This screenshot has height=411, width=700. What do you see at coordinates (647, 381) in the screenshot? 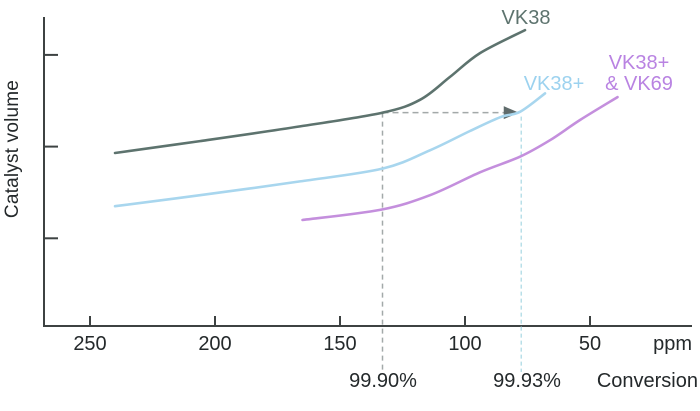
I see `x-axis-secondary-label: Conversion` at bounding box center [647, 381].